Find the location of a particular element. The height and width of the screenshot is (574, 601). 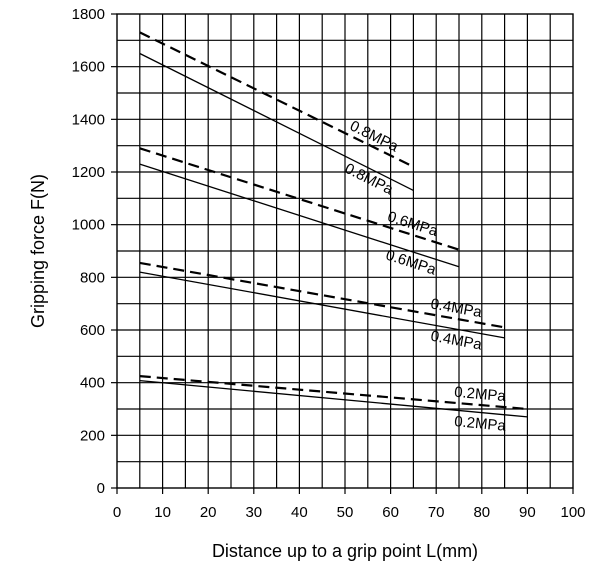

series-line-0-4MPa-dashed is located at coordinates (322, 295).